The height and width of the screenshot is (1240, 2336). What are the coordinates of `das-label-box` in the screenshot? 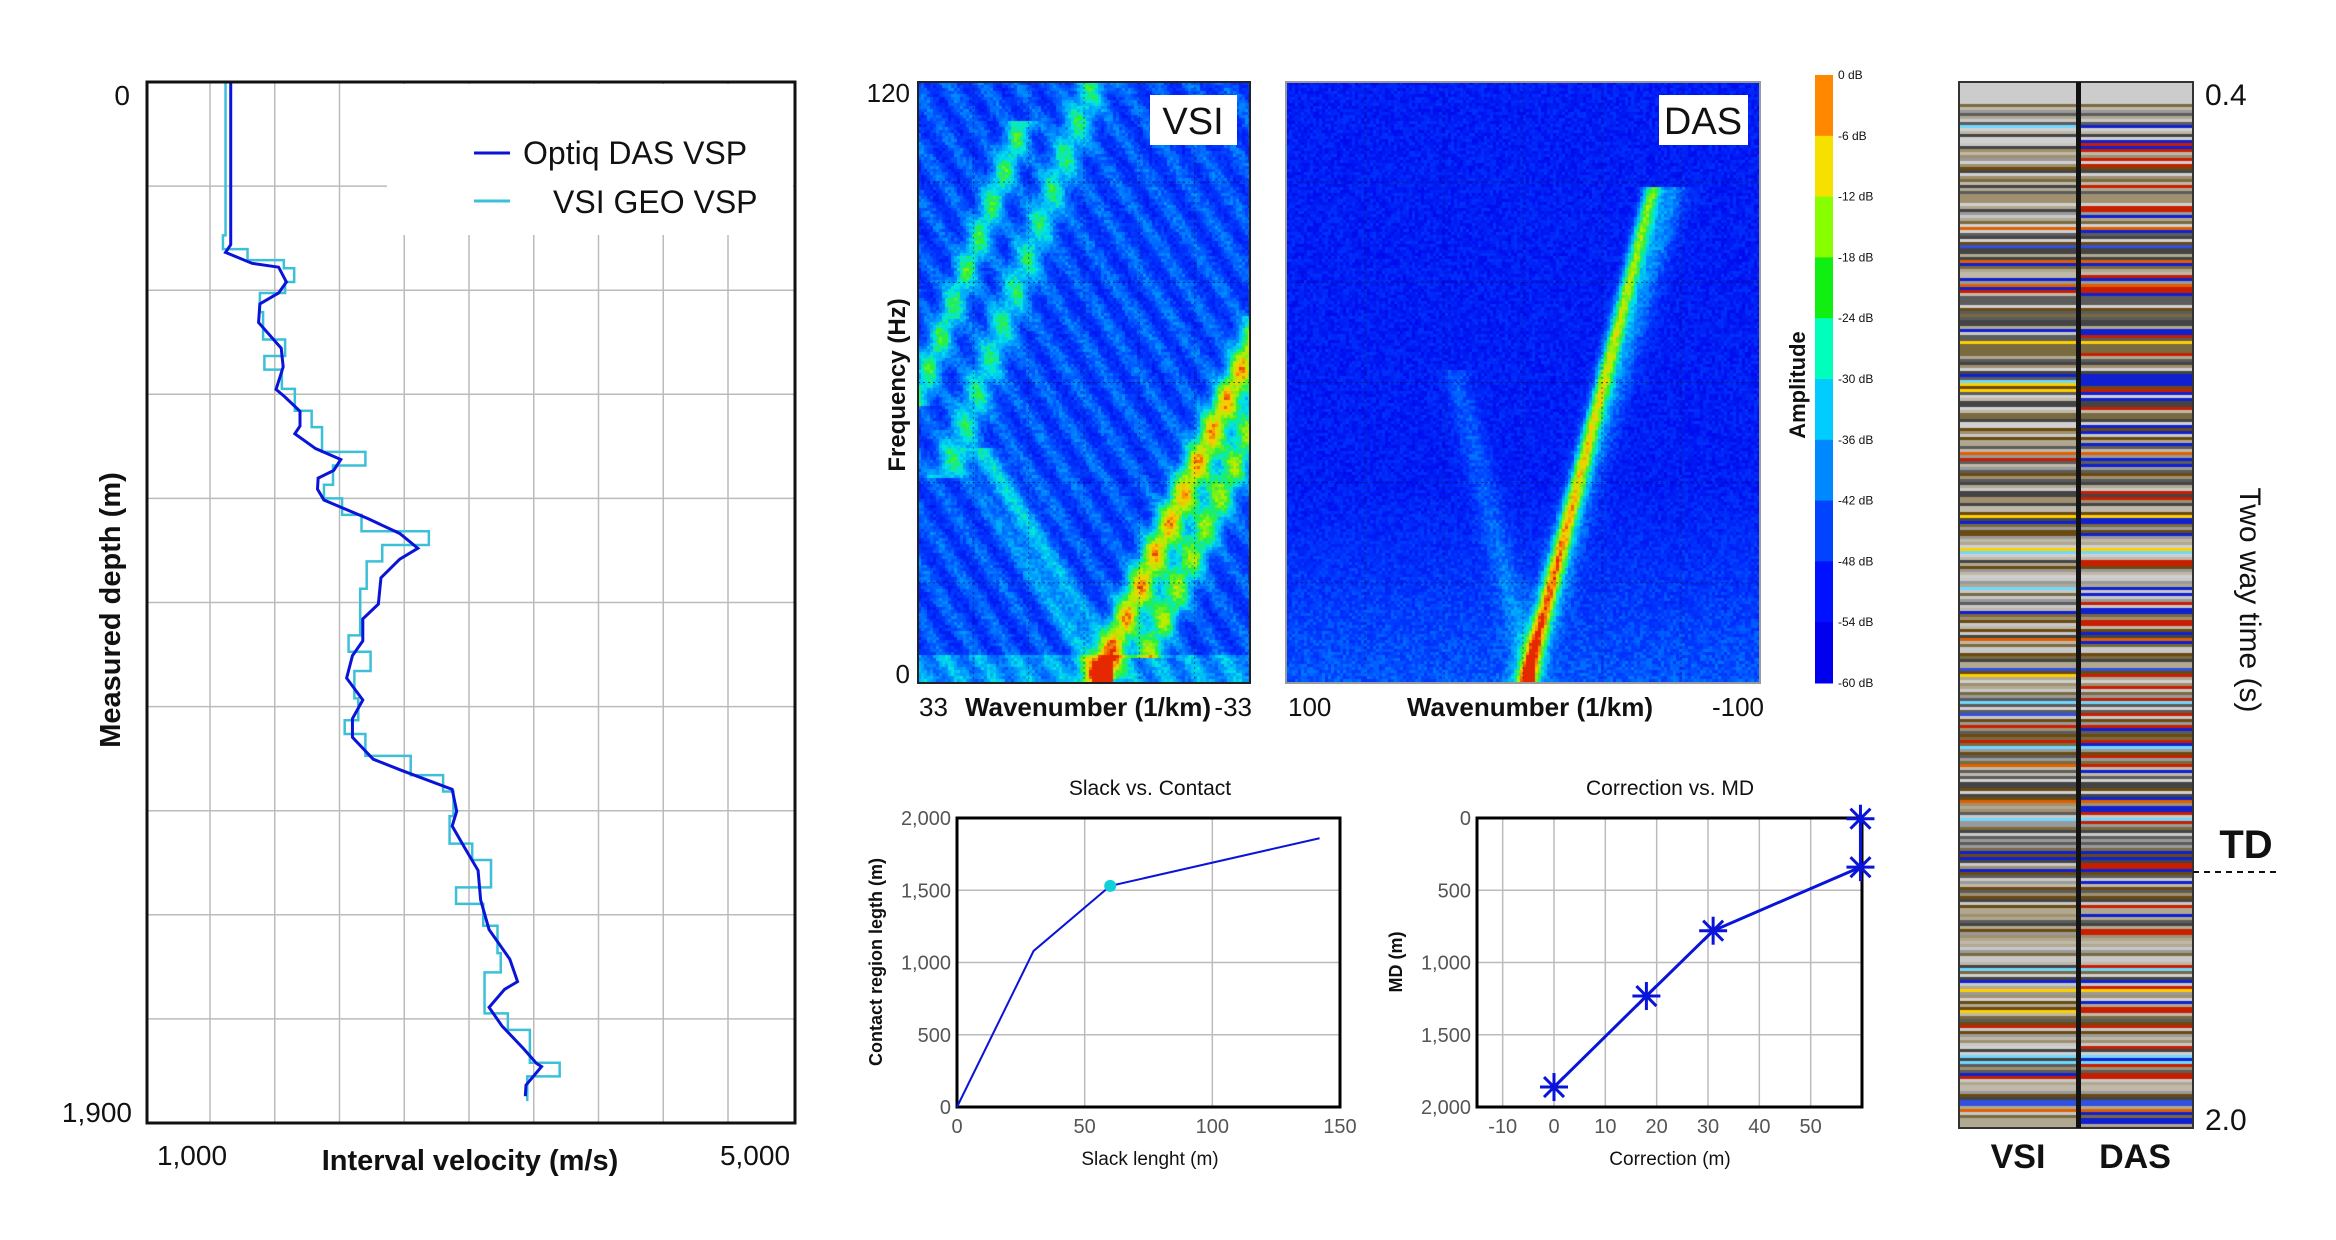 It's located at (1703, 120).